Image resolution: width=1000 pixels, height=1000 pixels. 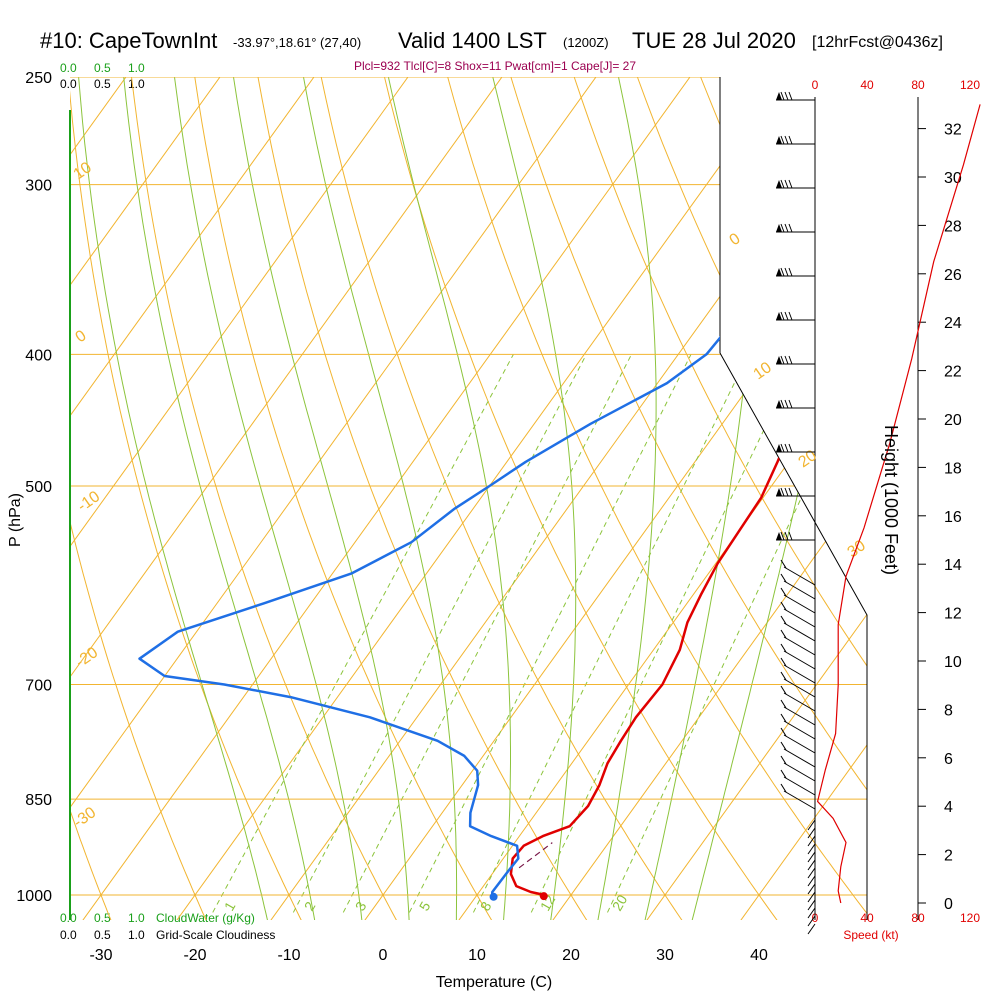 I want to click on mixing-ratio-label: 5, so click(x=425, y=906).